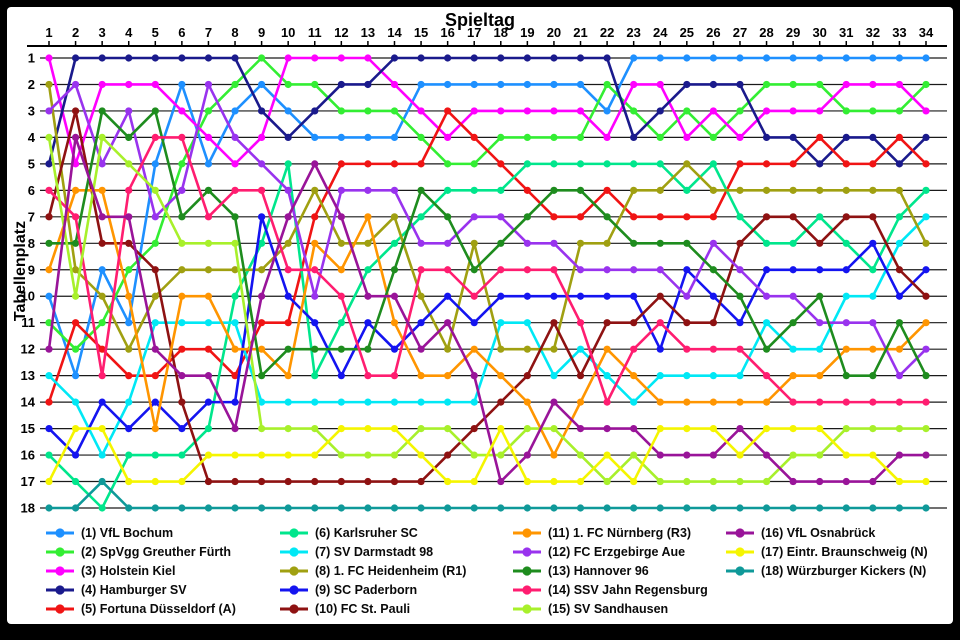 Image resolution: width=960 pixels, height=640 pixels. I want to click on y-tick-label: 15, so click(28, 428).